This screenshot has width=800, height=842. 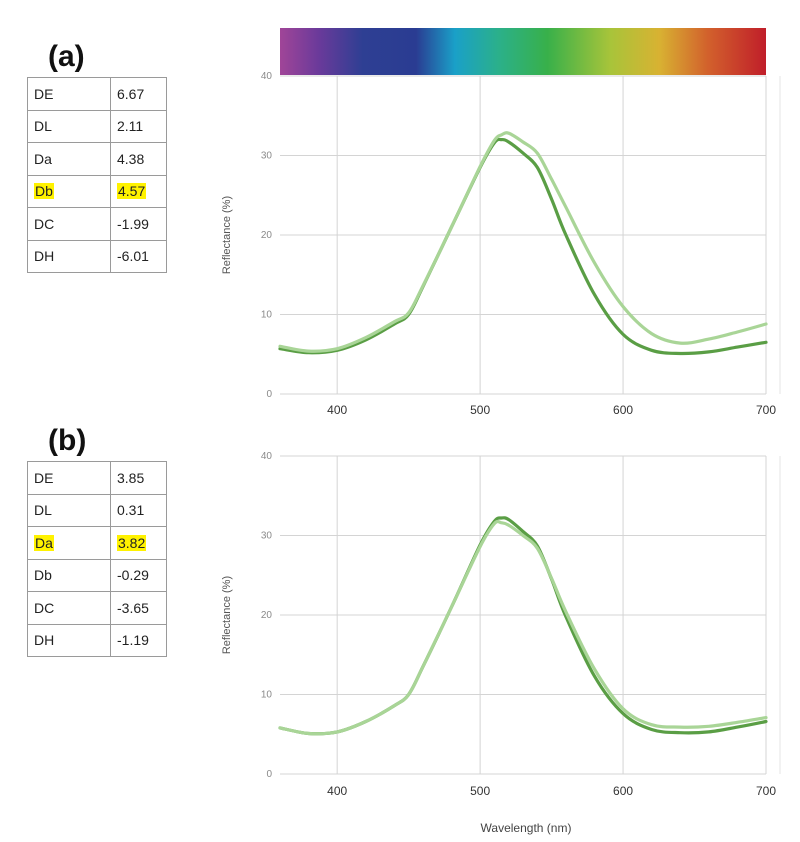 What do you see at coordinates (133, 575) in the screenshot?
I see `metric-value: -0.29` at bounding box center [133, 575].